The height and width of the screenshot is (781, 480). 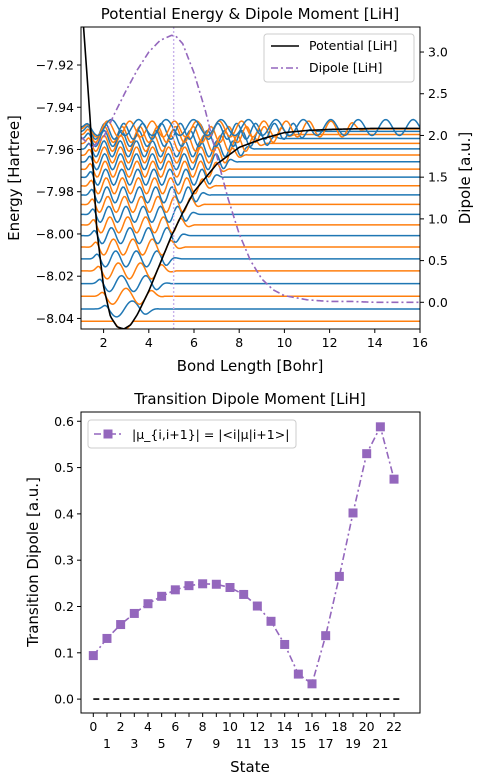 What do you see at coordinates (353, 45) in the screenshot?
I see `legend-potential-label: Potential [LiH]` at bounding box center [353, 45].